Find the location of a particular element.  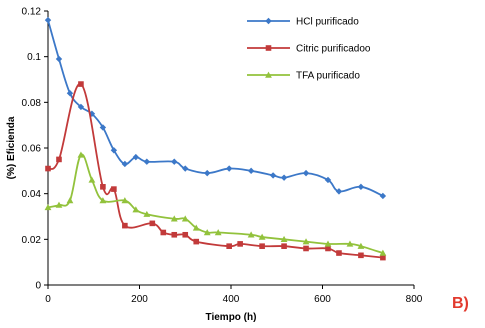

legend-label: HCl purificado is located at coordinates (327, 22).